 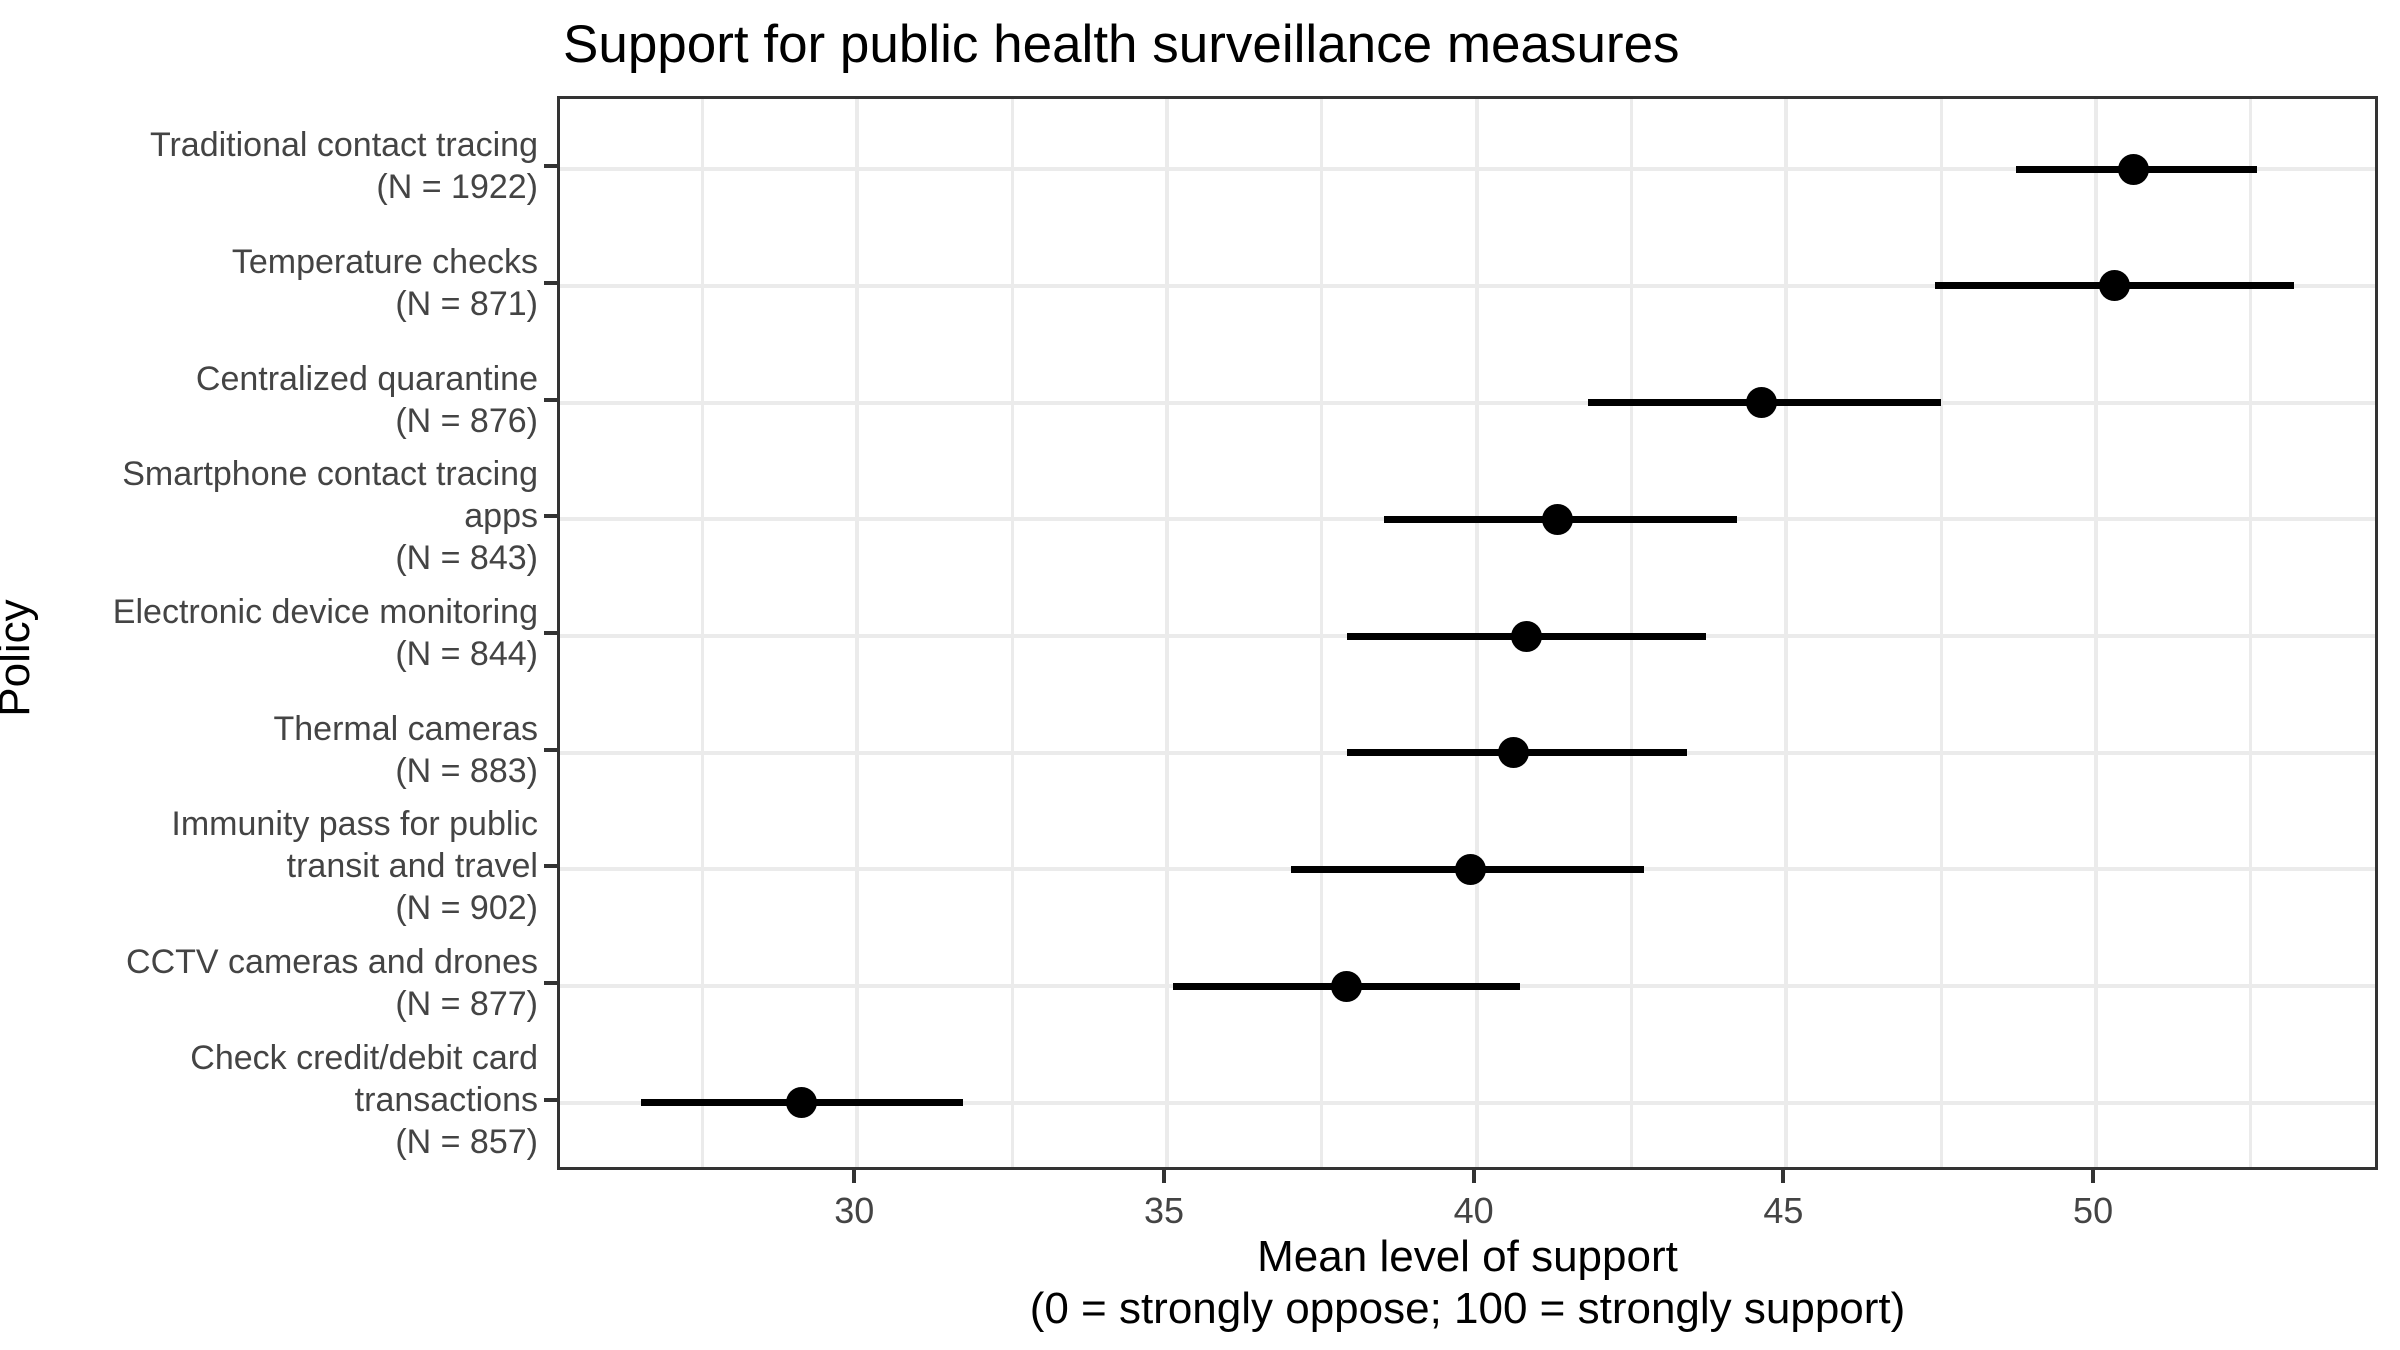 I want to click on x-axis-title-line1: Mean level of support, so click(x=1467, y=1256).